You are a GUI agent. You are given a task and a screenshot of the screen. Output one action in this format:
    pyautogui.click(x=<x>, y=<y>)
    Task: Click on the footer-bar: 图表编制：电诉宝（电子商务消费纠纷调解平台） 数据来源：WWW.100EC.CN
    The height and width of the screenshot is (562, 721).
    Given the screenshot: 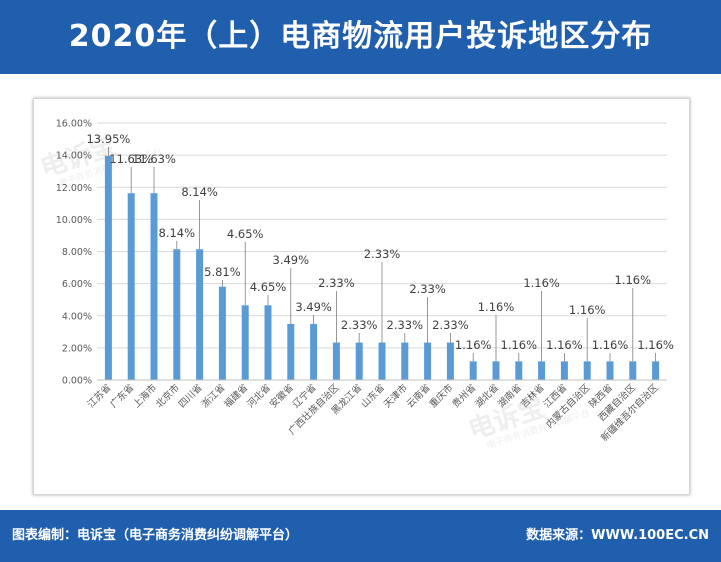 What is the action you would take?
    pyautogui.click(x=360, y=536)
    